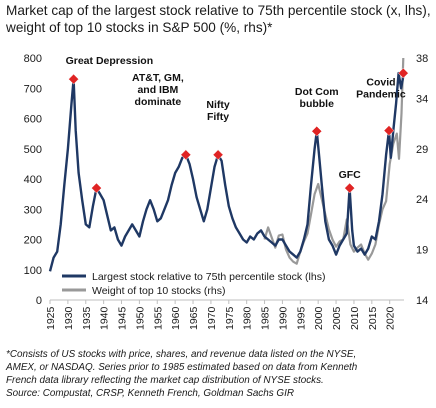  What do you see at coordinates (422, 99) in the screenshot?
I see `y-right-tick-label: 34` at bounding box center [422, 99].